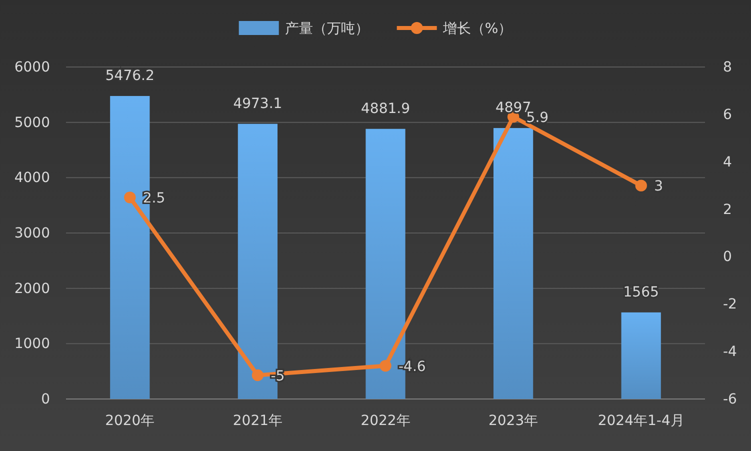 This screenshot has height=451, width=751. What do you see at coordinates (730, 304) in the screenshot?
I see `y2-tick-label: -2` at bounding box center [730, 304].